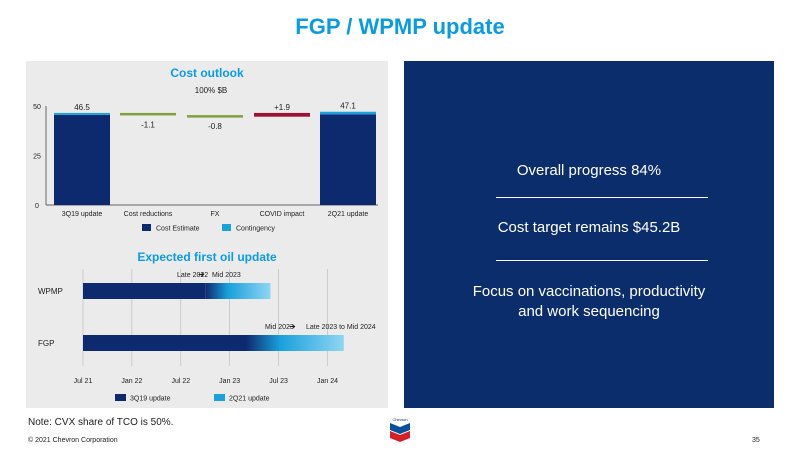 This screenshot has width=800, height=450. Describe the element at coordinates (215, 126) in the screenshot. I see `value-label: -0.8` at that location.